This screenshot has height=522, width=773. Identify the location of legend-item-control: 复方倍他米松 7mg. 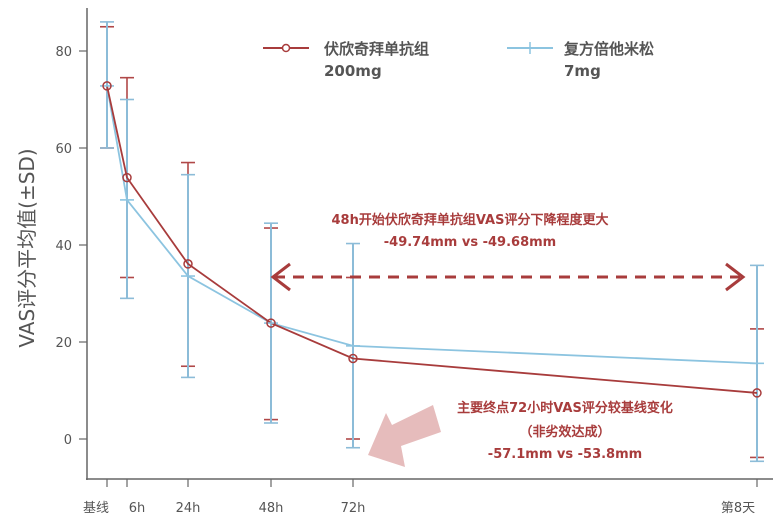
(580, 60).